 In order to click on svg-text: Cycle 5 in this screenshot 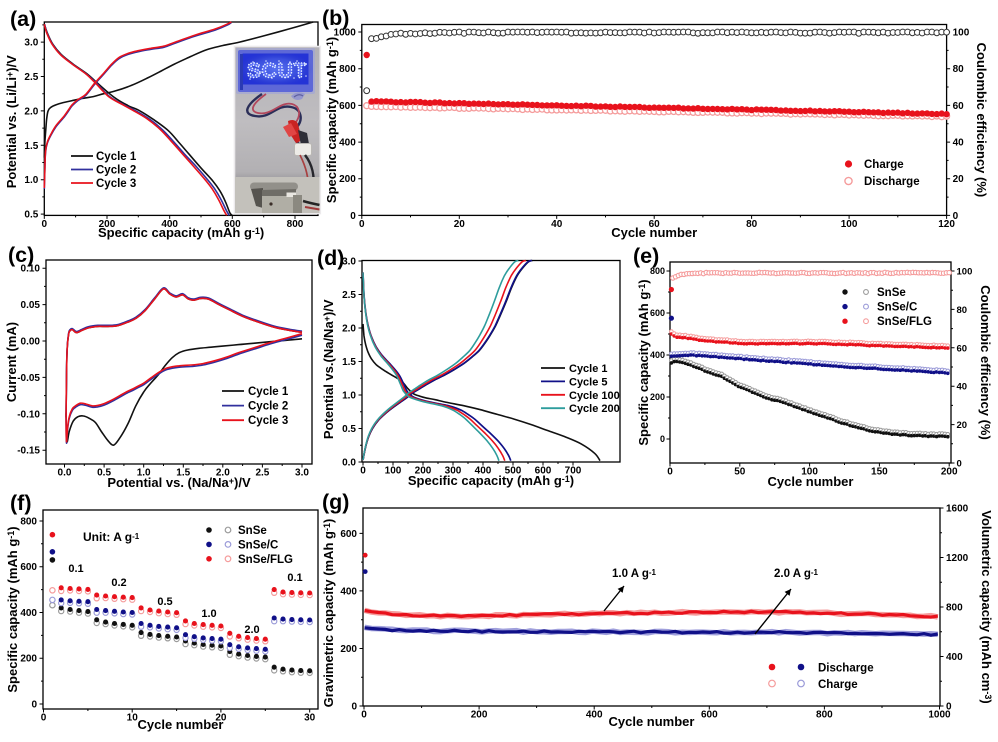, I will do `click(588, 382)`.